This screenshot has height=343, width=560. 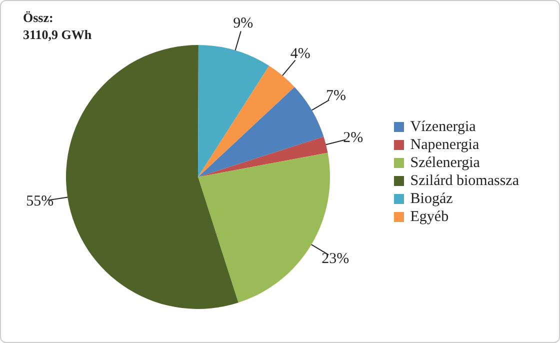 I want to click on chart-title: Össz:, so click(x=38, y=17).